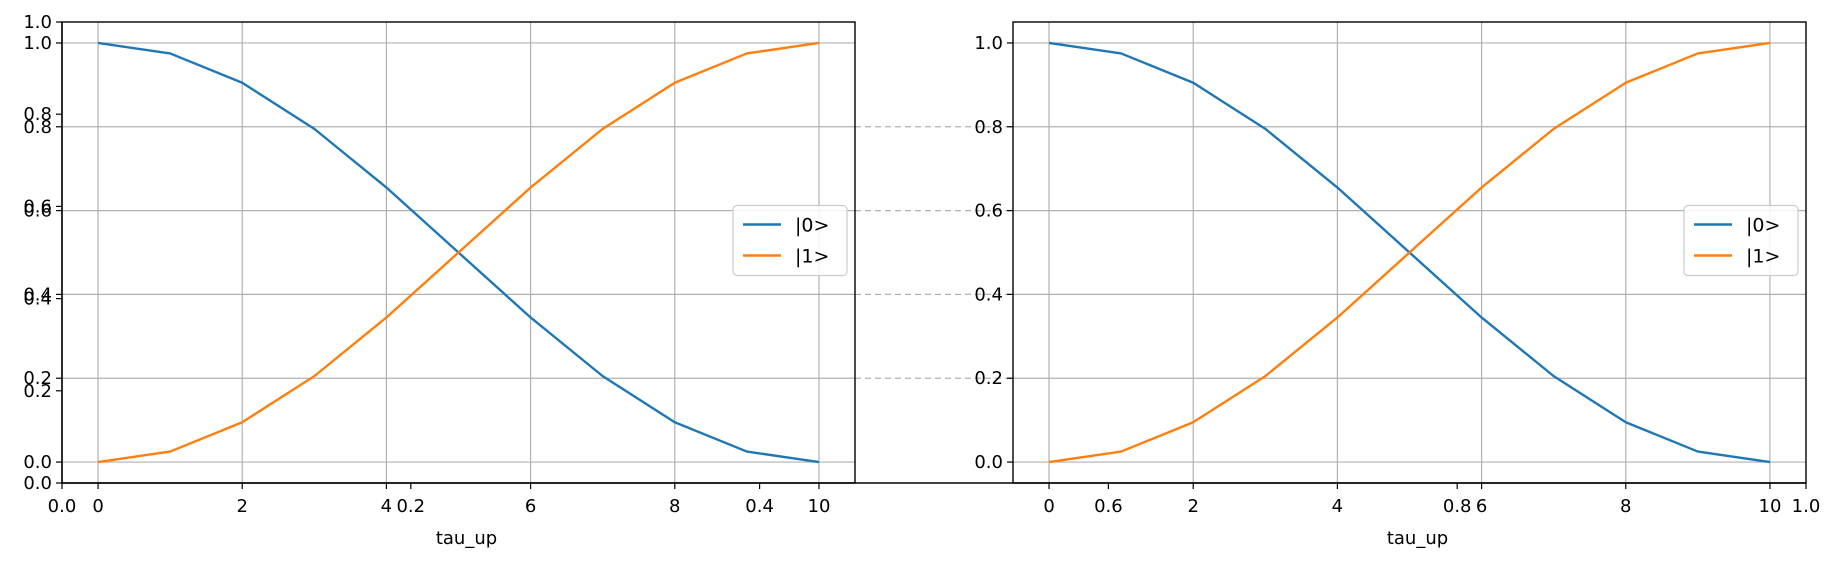 The width and height of the screenshot is (1837, 564). Describe the element at coordinates (37, 22) in the screenshot. I see `overlay-y-tick-label: 1.0` at that location.